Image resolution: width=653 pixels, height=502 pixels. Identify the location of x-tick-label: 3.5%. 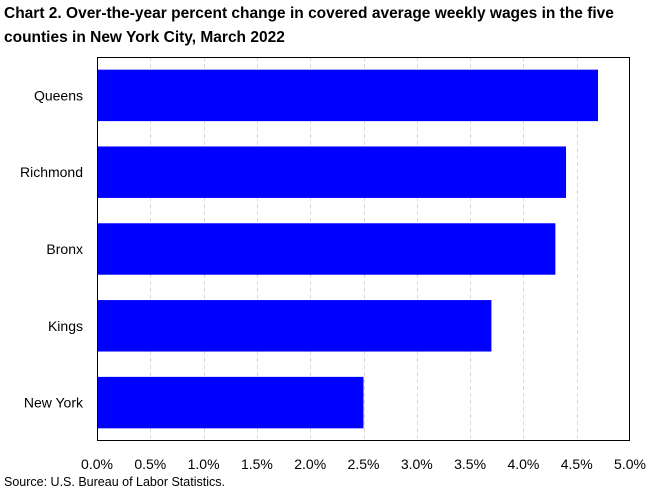
(470, 464).